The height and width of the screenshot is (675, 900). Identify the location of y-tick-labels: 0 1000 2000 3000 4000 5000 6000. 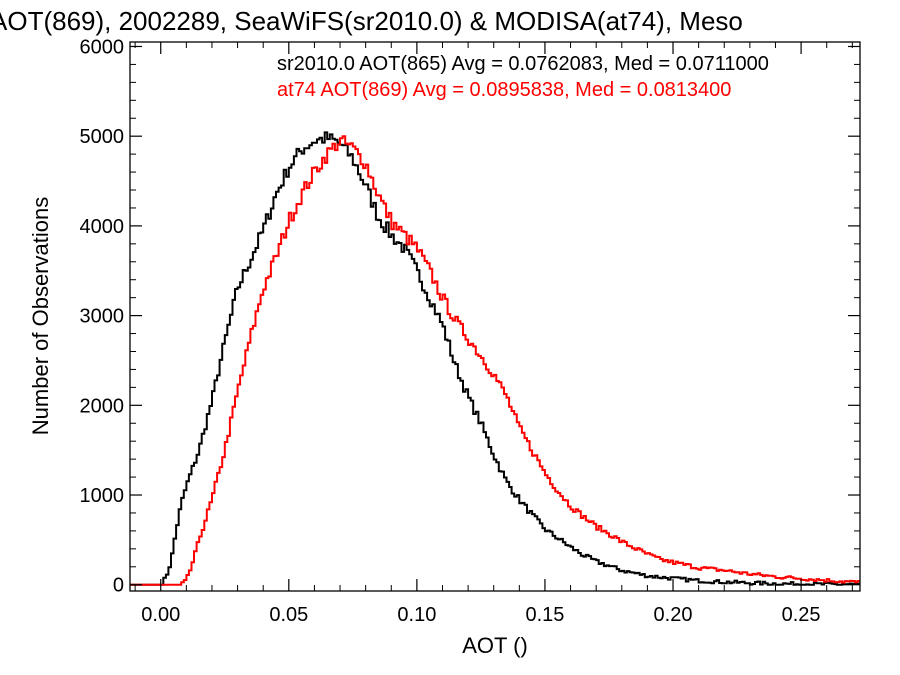
(102, 316).